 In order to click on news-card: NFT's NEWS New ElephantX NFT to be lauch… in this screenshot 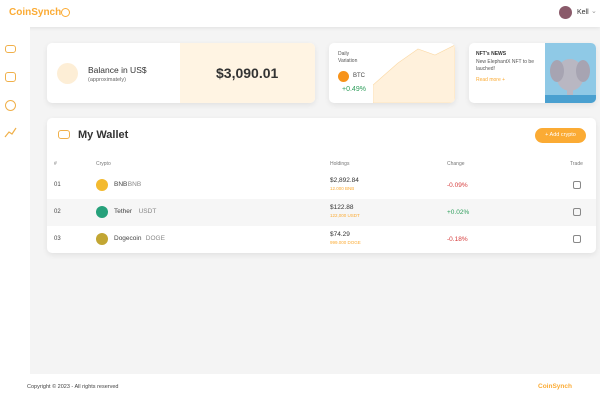, I will do `click(532, 73)`.